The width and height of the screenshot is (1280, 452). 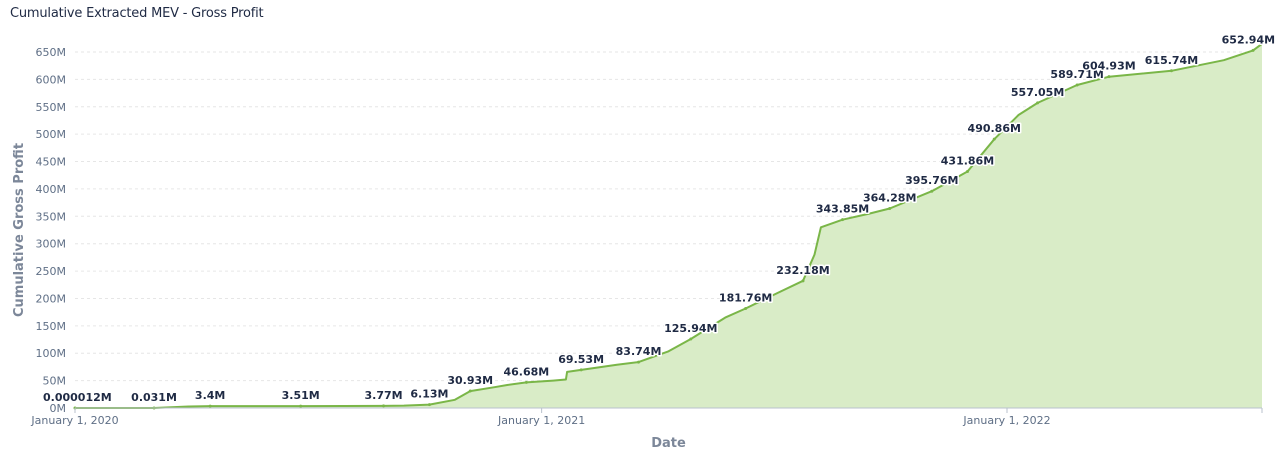 What do you see at coordinates (526, 371) in the screenshot?
I see `data-label: 46.68M` at bounding box center [526, 371].